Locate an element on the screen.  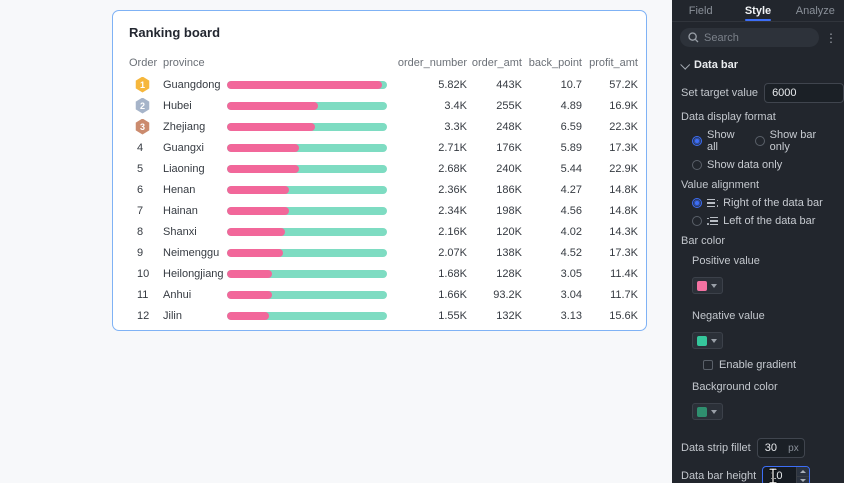
more-options-icon: ⋮ is located at coordinates (831, 37).